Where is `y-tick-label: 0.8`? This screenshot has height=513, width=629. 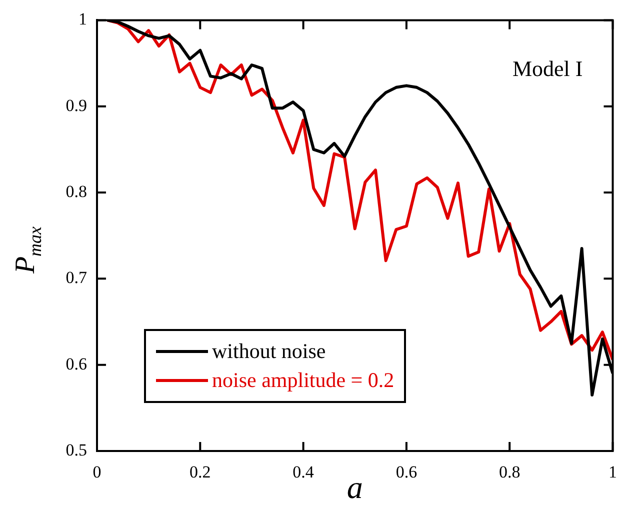 y-tick-label: 0.8 is located at coordinates (76, 191).